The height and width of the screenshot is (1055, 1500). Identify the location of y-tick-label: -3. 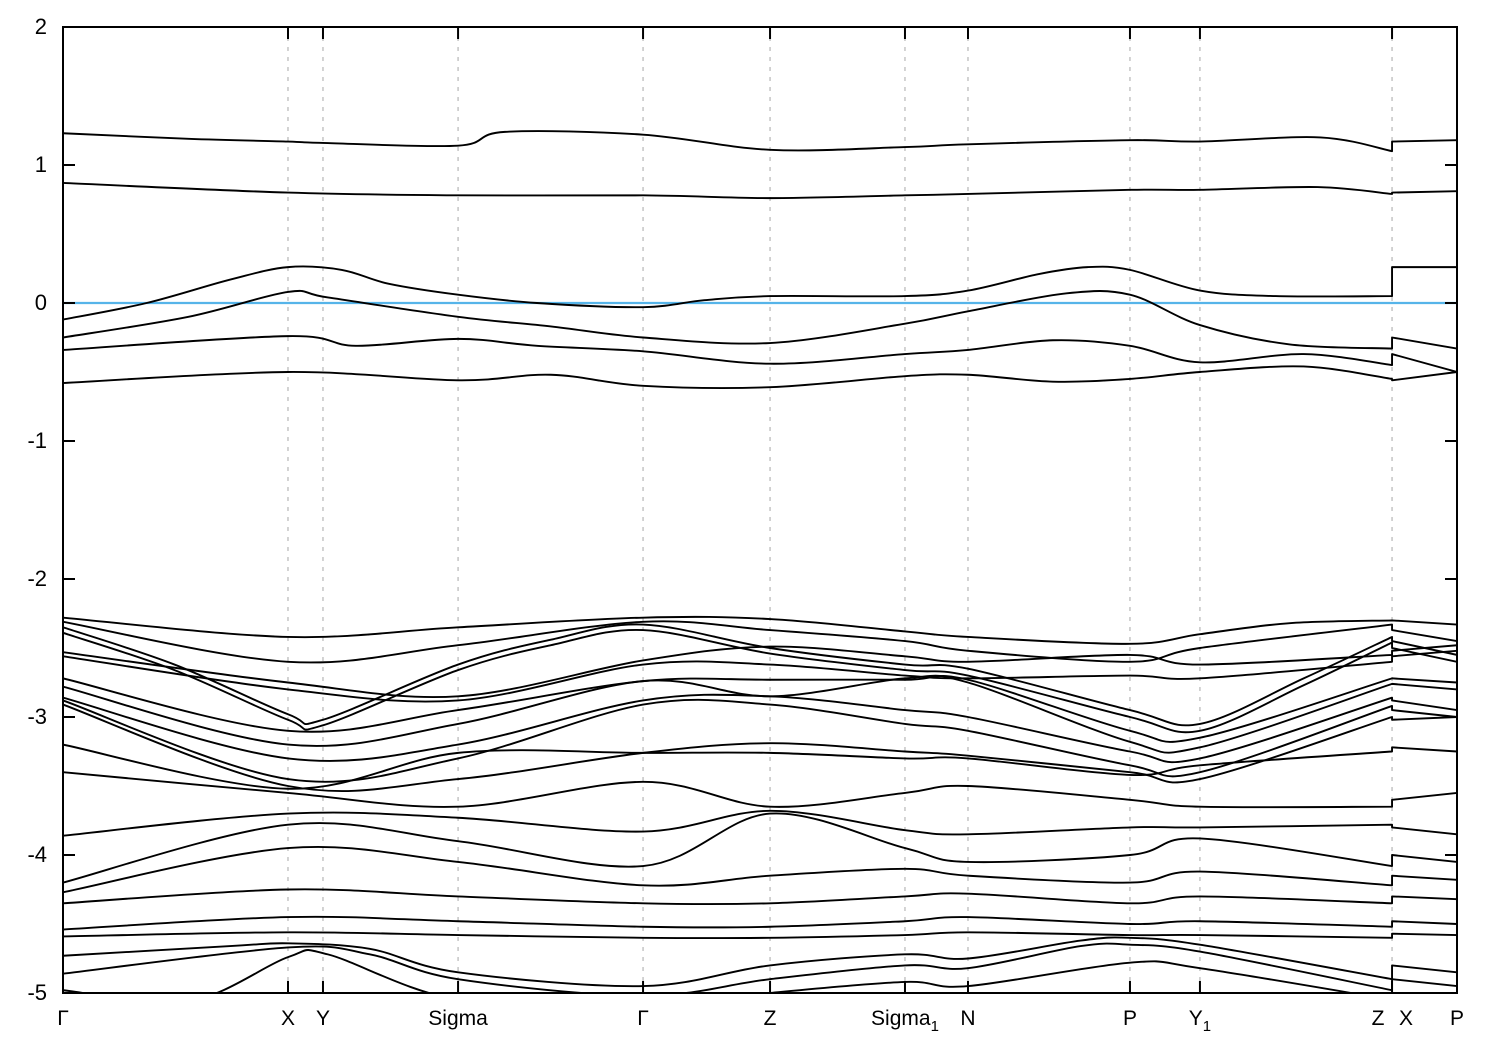
(37, 716).